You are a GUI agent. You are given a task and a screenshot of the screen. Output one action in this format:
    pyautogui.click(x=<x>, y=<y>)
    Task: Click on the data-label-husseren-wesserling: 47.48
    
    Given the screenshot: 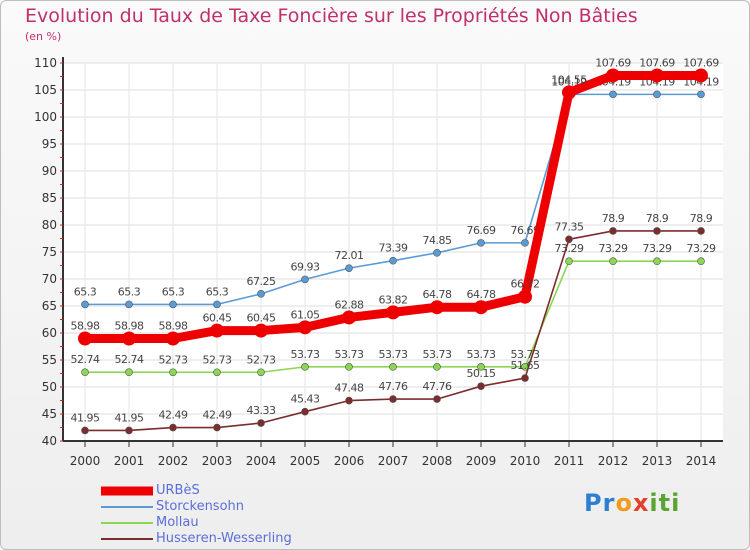 What is the action you would take?
    pyautogui.click(x=349, y=388)
    